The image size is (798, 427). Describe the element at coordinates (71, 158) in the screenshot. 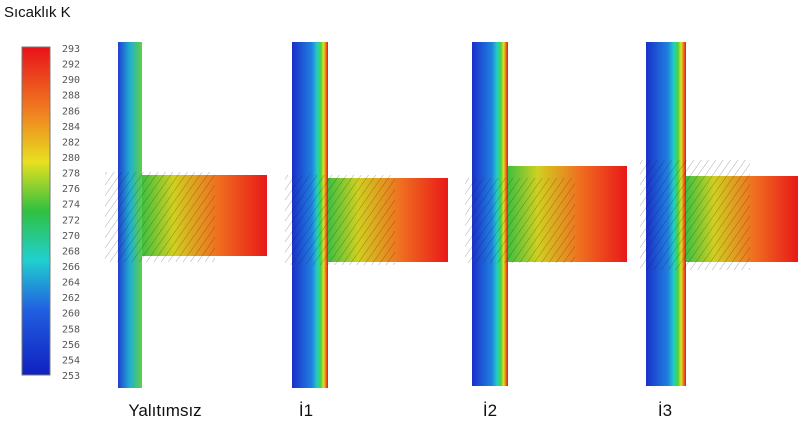

I see `colorbar-label: 280` at that location.